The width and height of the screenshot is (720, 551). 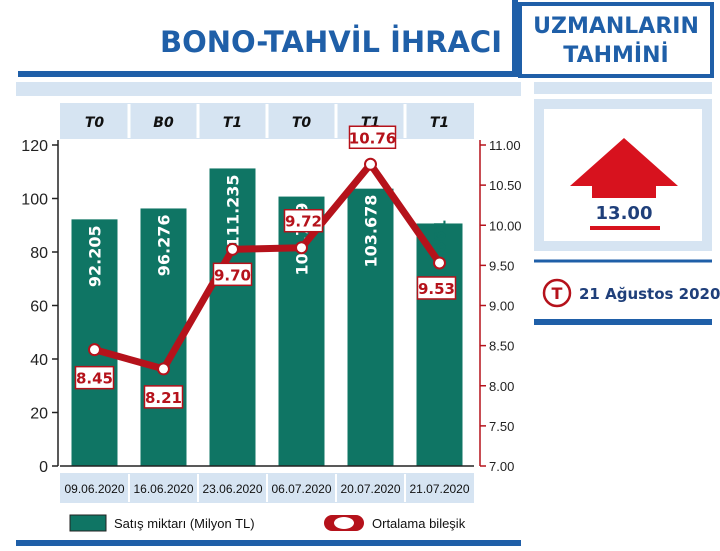 I want to click on legend-bar-swatch, so click(x=88, y=523).